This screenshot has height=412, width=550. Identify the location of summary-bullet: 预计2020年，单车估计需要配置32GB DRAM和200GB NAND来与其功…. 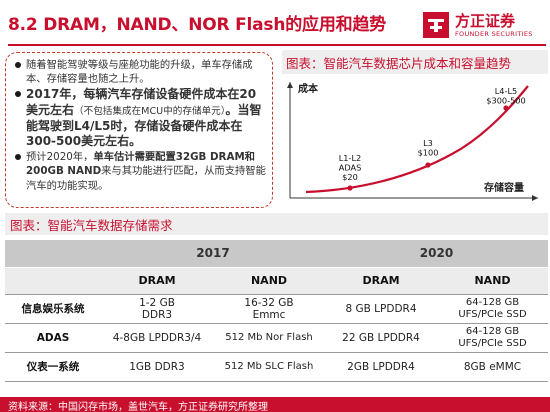
(141, 171).